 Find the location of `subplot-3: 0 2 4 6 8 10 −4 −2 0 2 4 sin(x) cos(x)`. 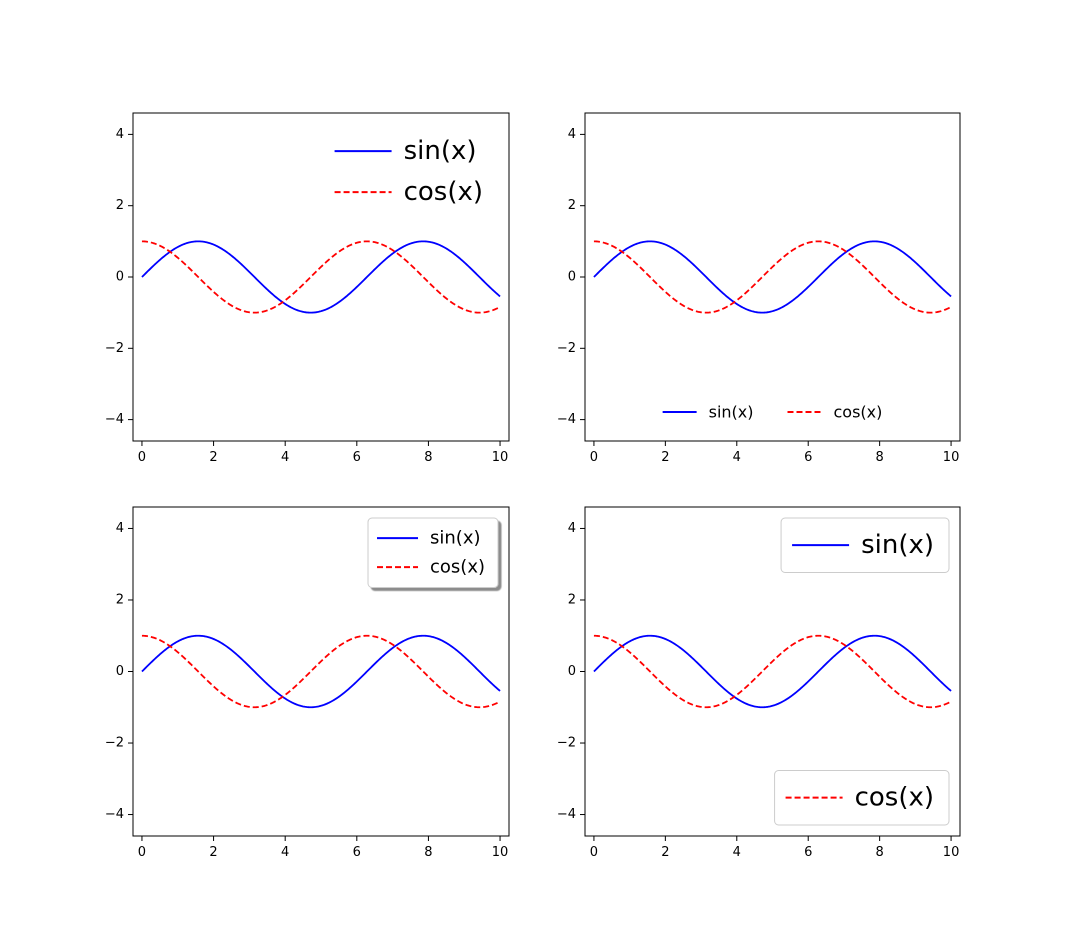

subplot-3: 0 2 4 6 8 10 −4 −2 0 2 4 sin(x) cos(x) is located at coordinates (307, 683).